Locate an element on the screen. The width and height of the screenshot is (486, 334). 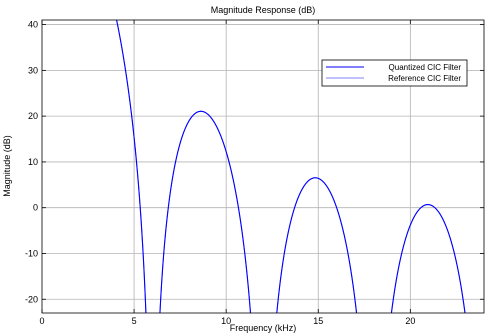
x-tick-label: 20 is located at coordinates (410, 321).